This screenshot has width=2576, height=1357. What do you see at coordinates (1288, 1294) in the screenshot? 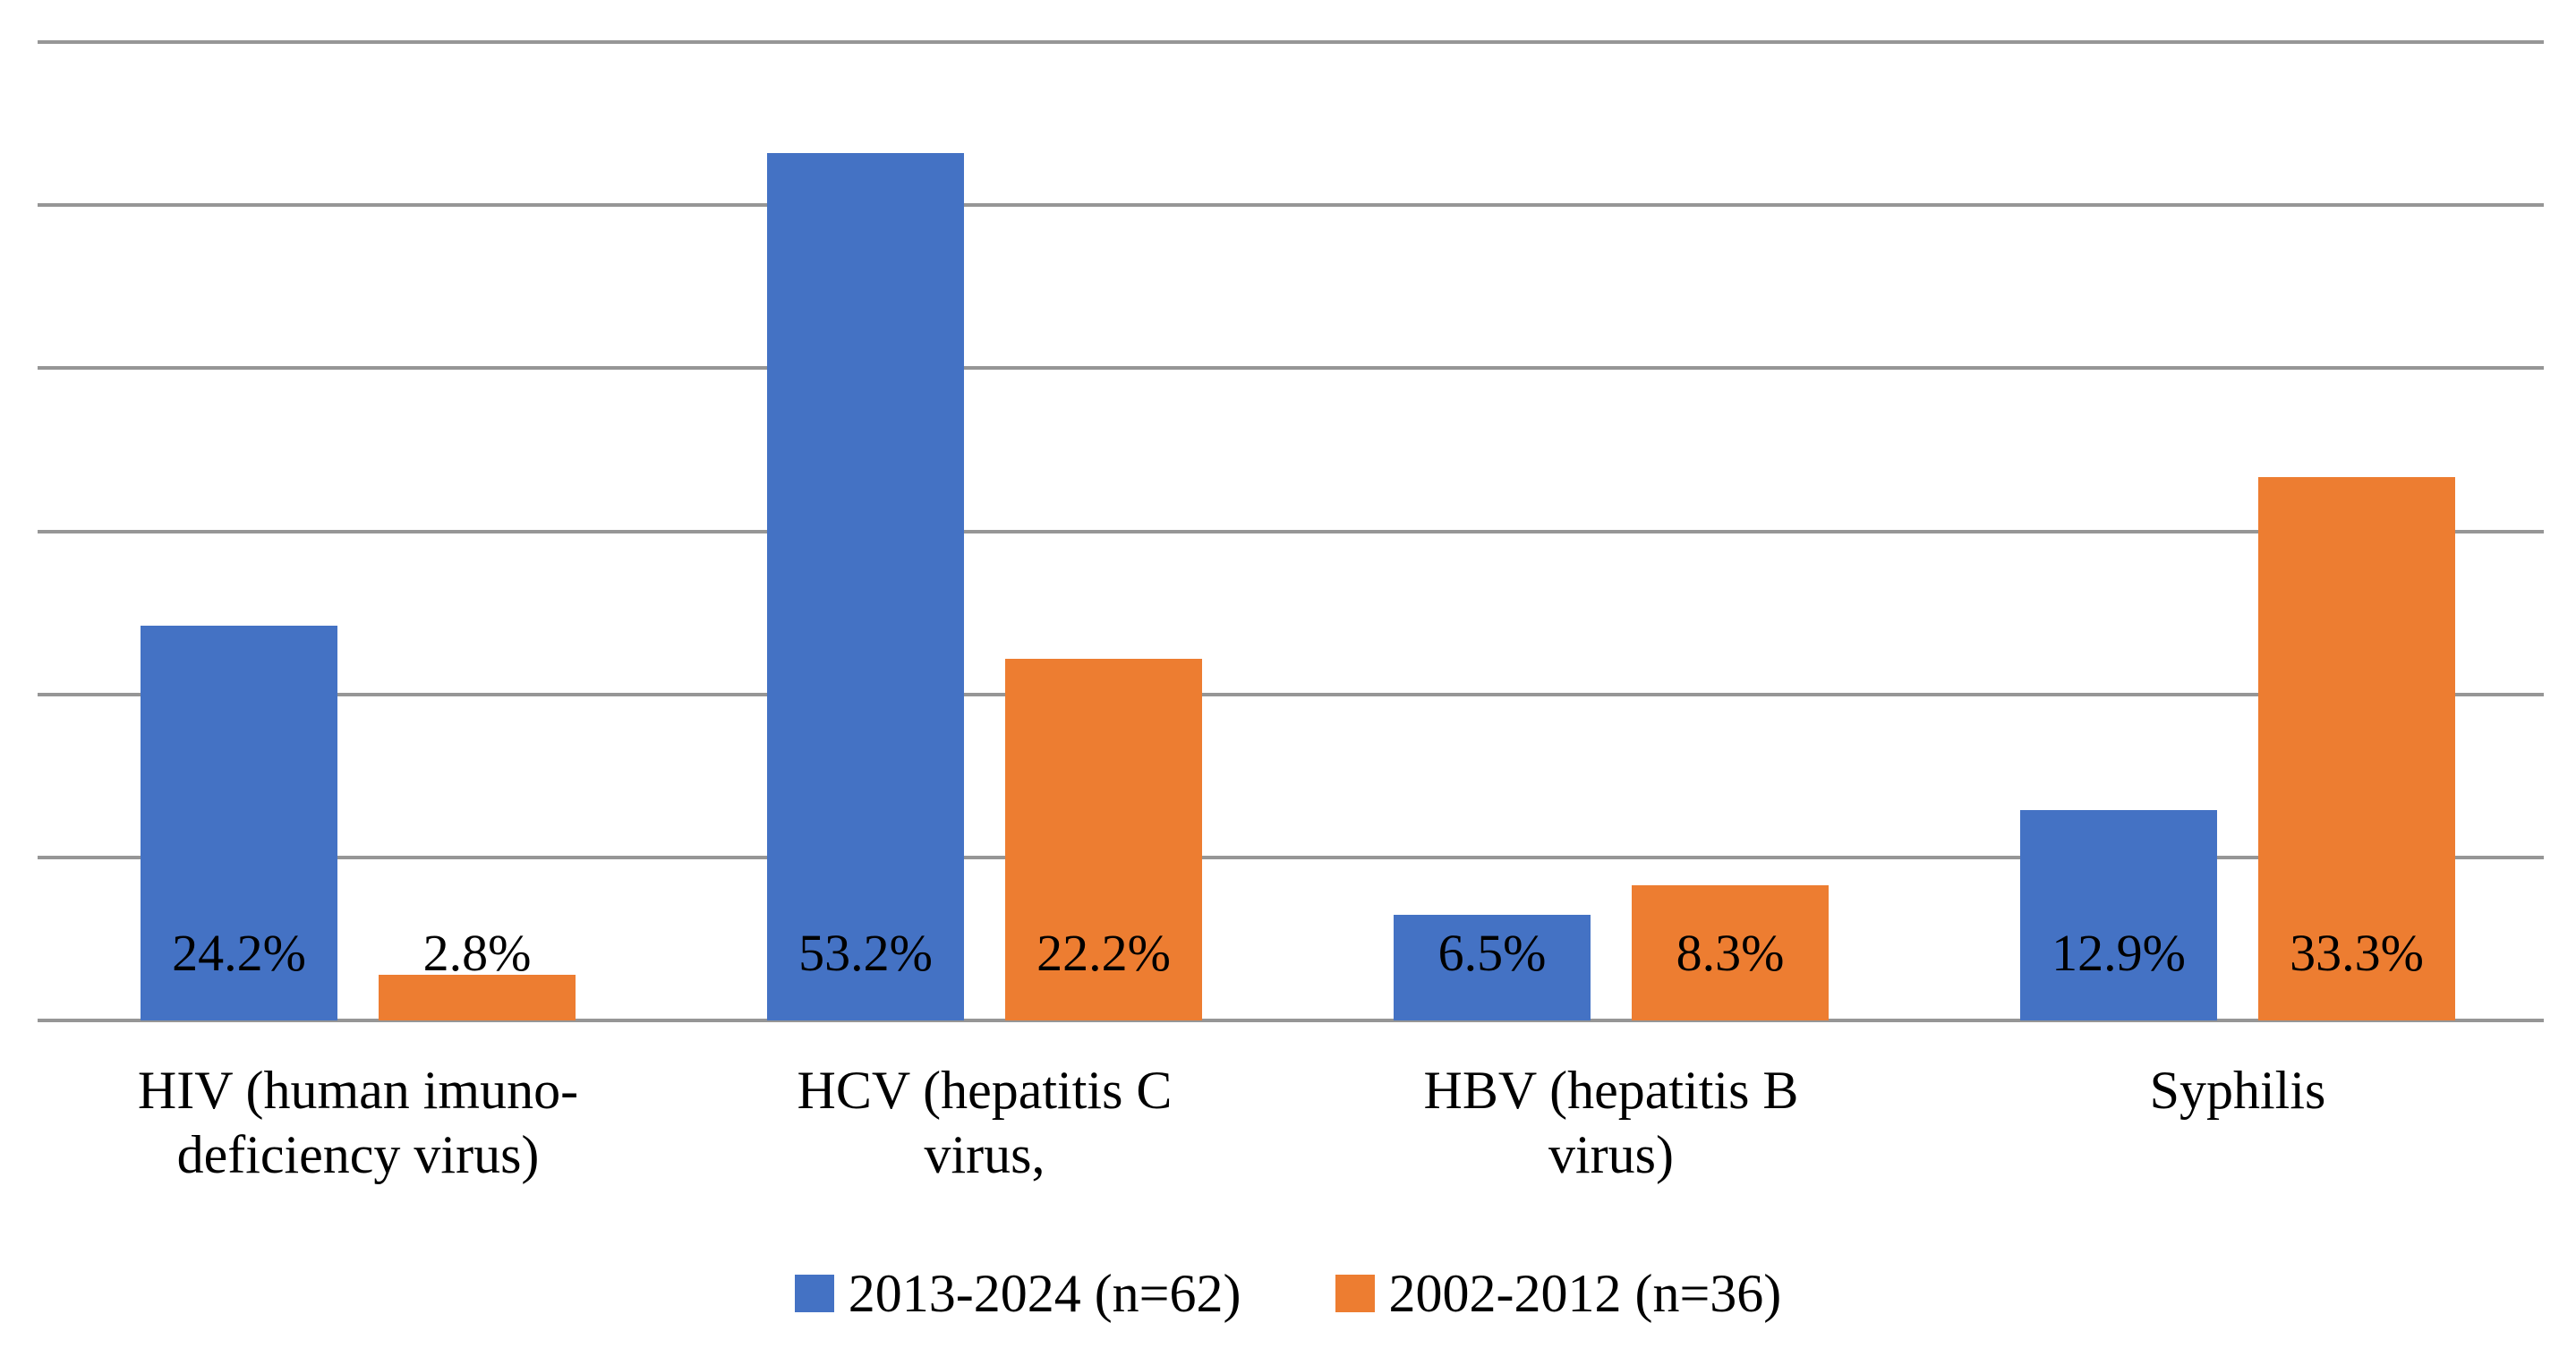
I see `legend: 2013-2024 (n=62) 2002-2012 (n=36)` at bounding box center [1288, 1294].